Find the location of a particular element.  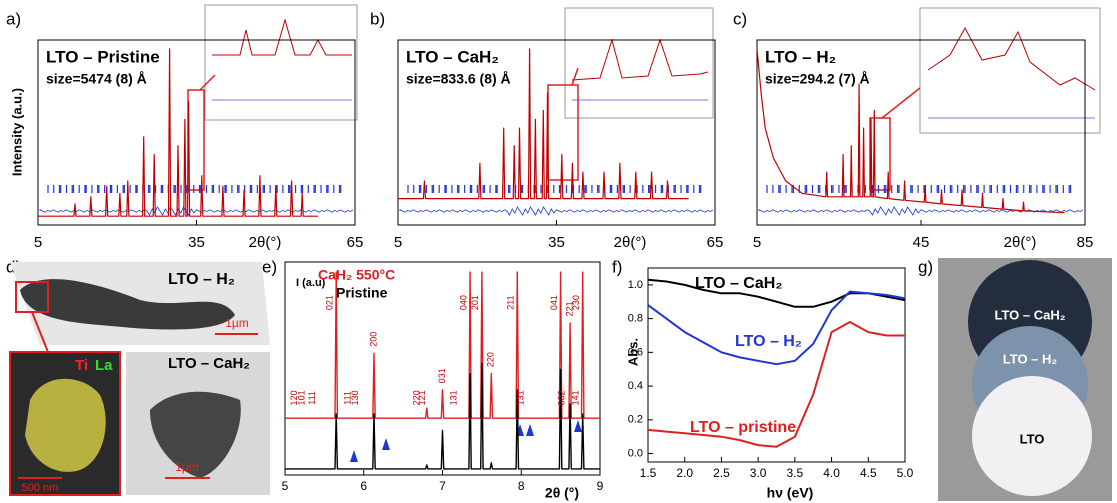

chart-title: LTO – CaH₂ is located at coordinates (452, 56).